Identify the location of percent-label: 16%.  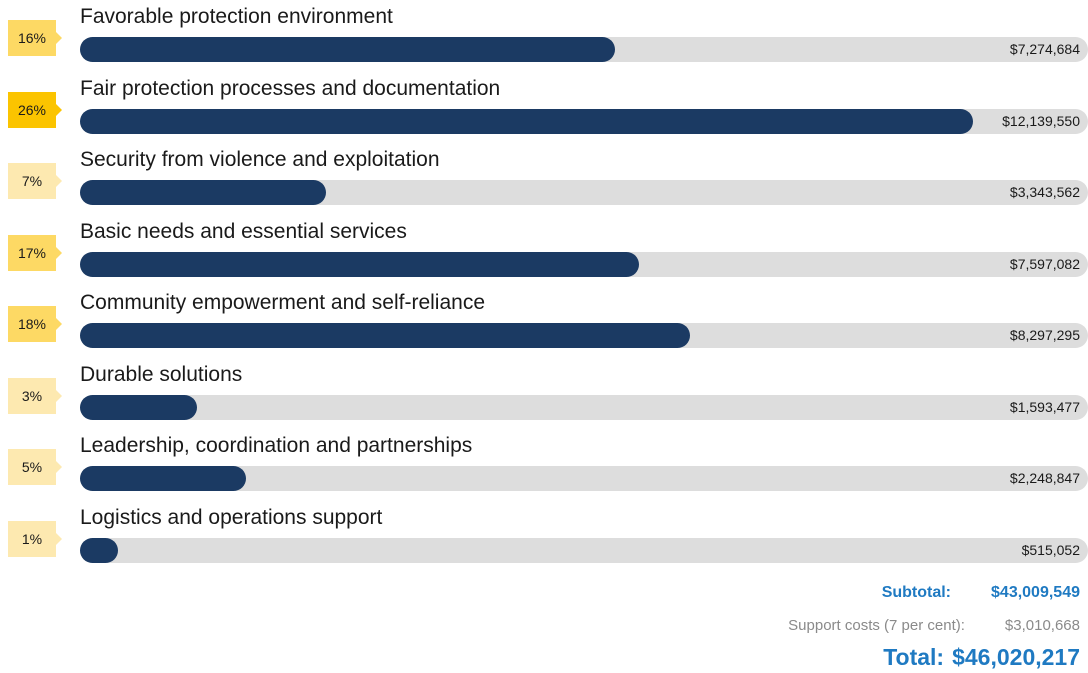
(32, 38).